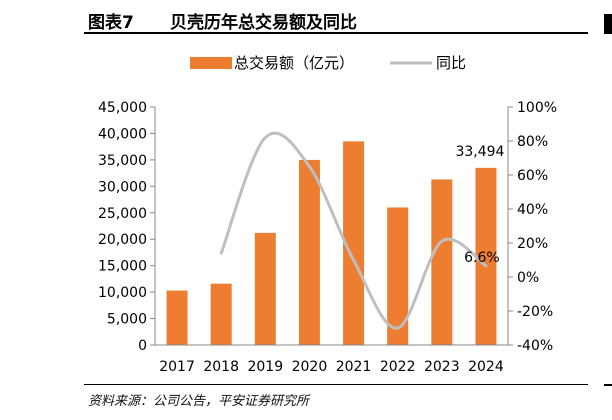 The image size is (612, 420). I want to click on figure-header: 图表7 贝壳历年总交易额及同比, so click(338, 19).